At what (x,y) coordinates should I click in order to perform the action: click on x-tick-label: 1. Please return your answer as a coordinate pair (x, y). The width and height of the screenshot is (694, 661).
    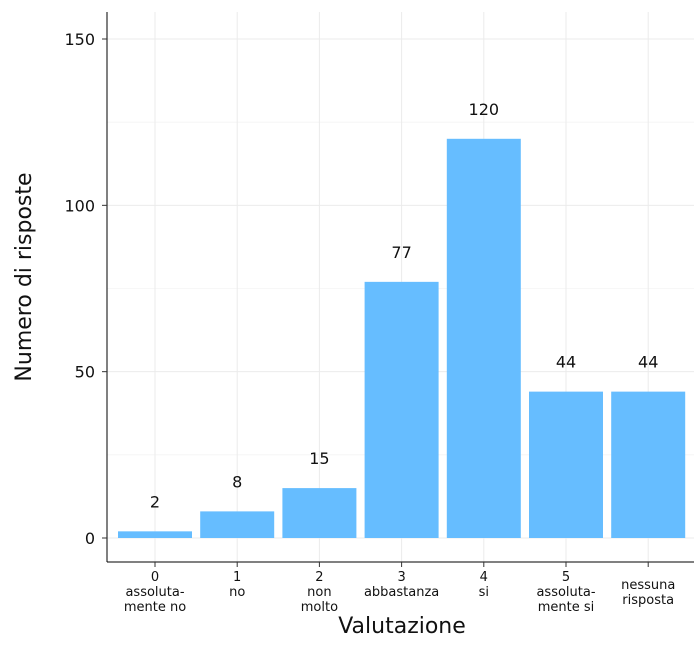
    Looking at the image, I should click on (237, 577).